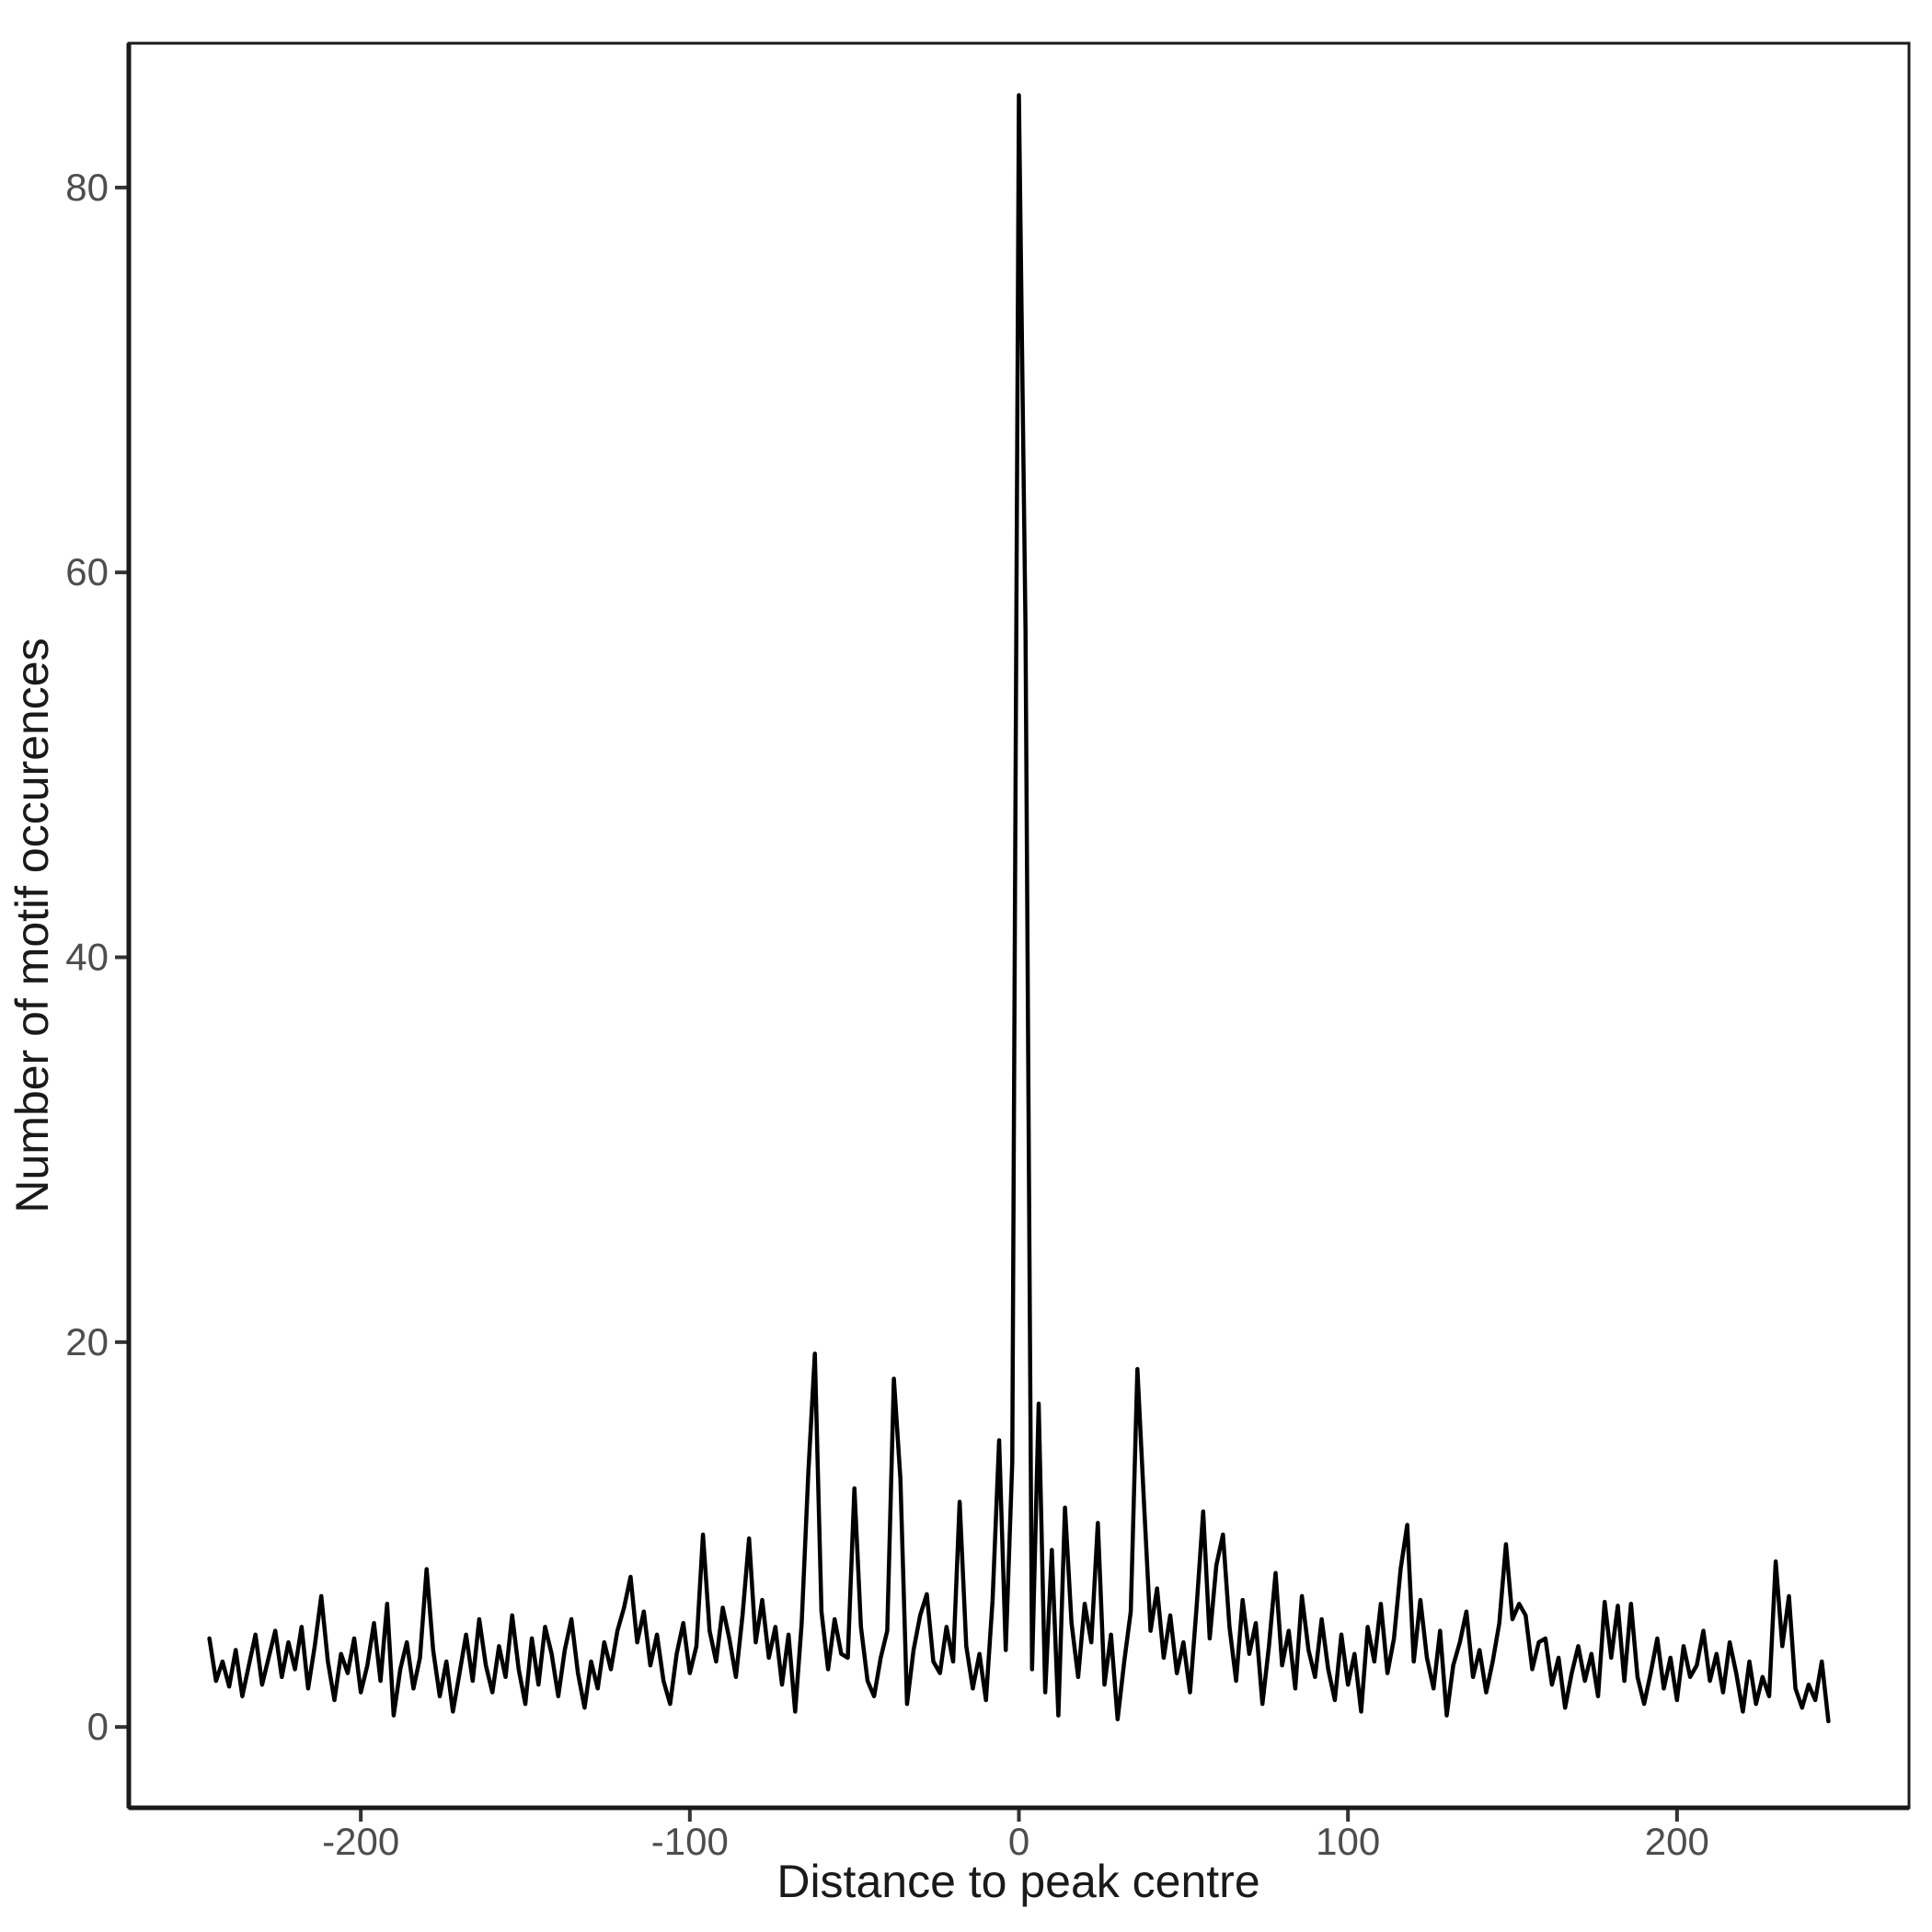 Image resolution: width=1932 pixels, height=1932 pixels. Describe the element at coordinates (360, 1841) in the screenshot. I see `x-tick-label: -200` at that location.